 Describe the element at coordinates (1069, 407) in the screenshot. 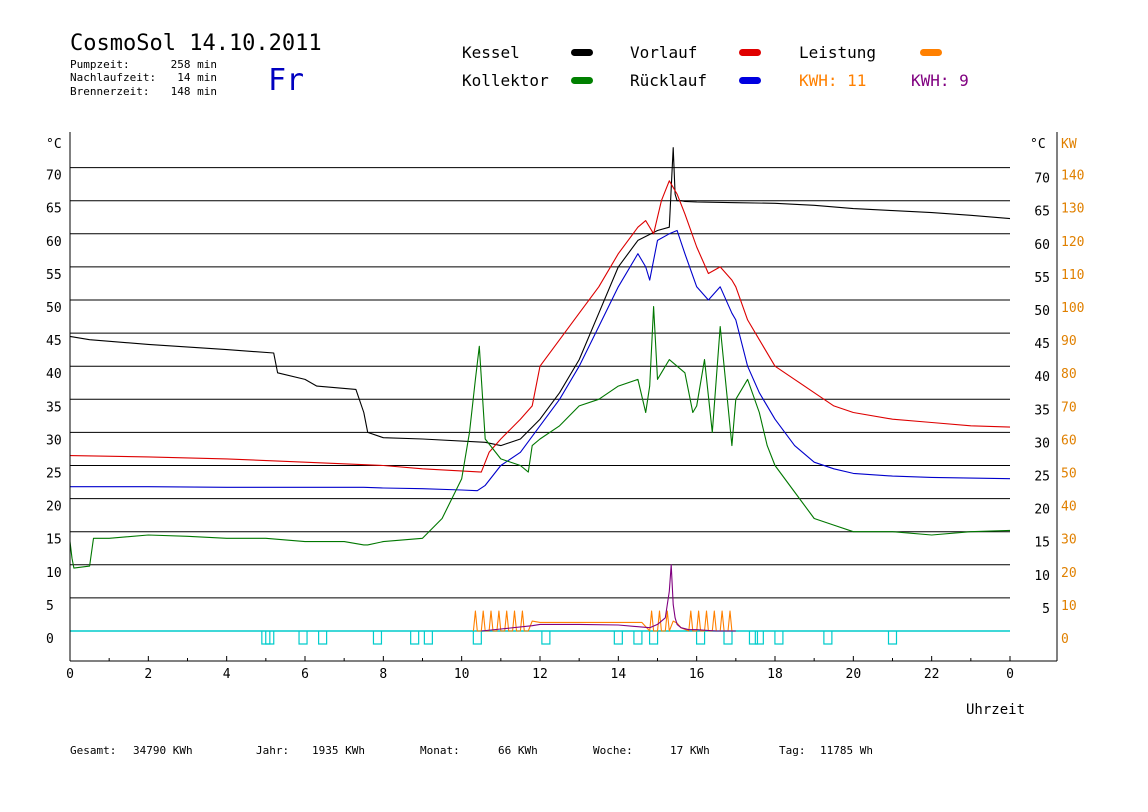

I see `y-right-kw-label-70: 70` at that location.